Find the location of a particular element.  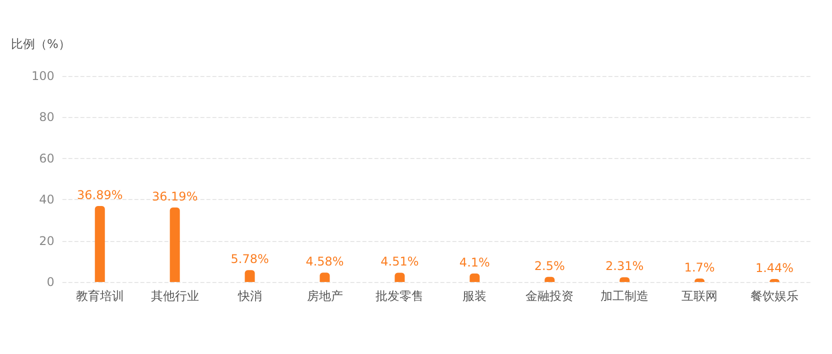

data-label: 36.19% is located at coordinates (175, 196).